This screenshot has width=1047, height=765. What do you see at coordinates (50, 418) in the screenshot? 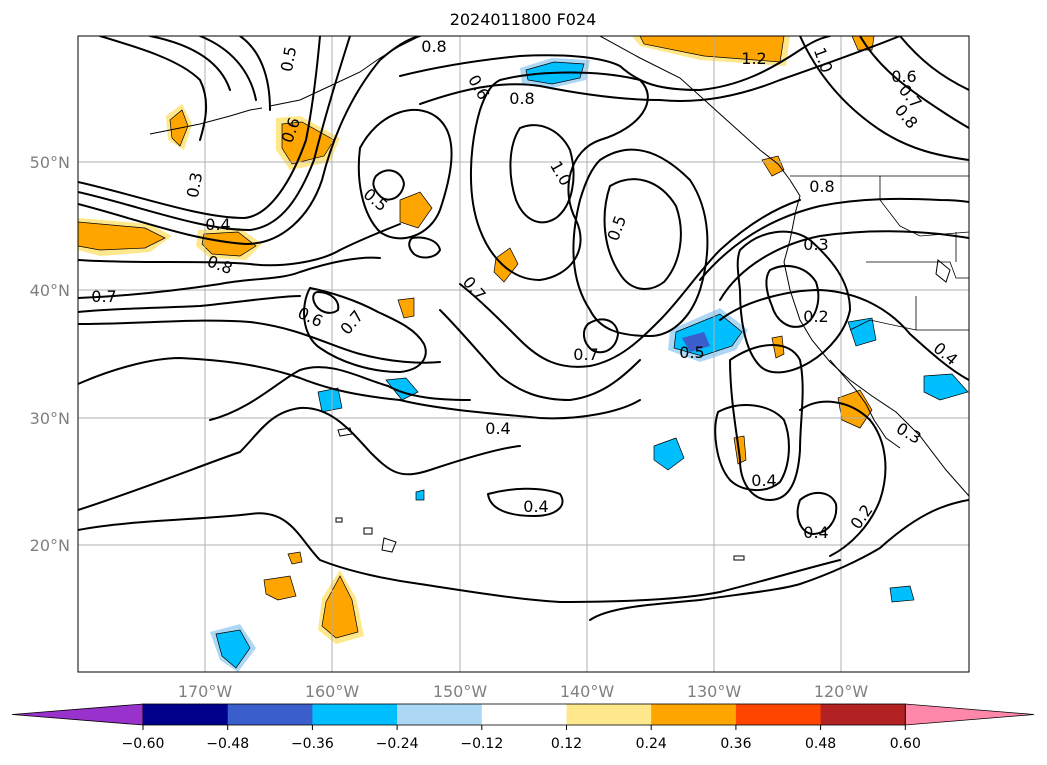
I see `lat-label: 30°N` at bounding box center [50, 418].